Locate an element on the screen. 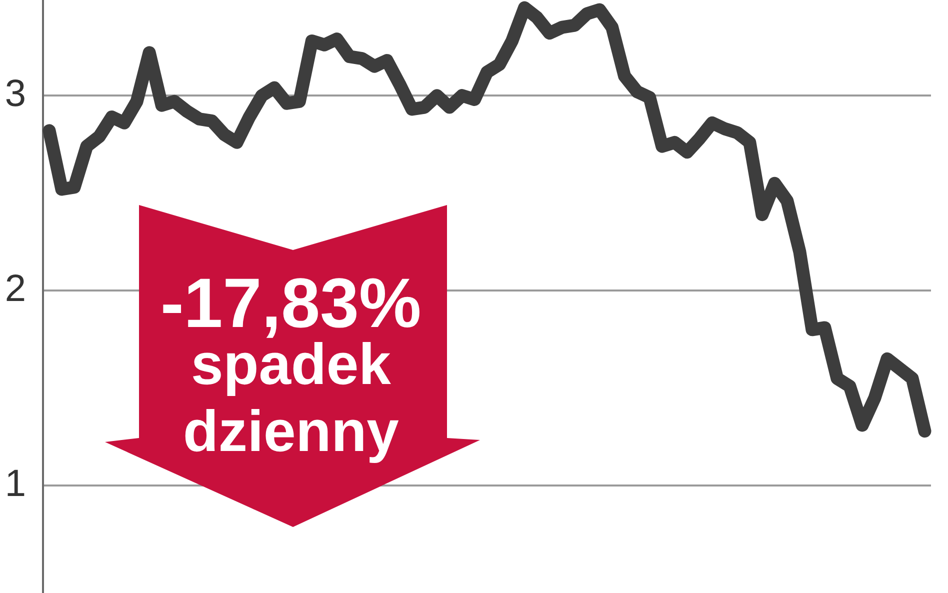  y-tick-label: 2 is located at coordinates (15, 289).